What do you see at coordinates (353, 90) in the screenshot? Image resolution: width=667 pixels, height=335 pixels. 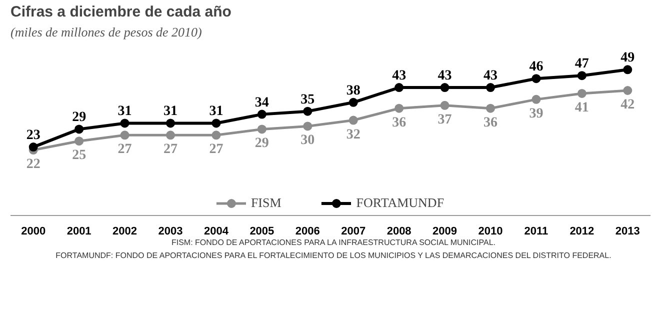 I see `data-label: 38` at bounding box center [353, 90].